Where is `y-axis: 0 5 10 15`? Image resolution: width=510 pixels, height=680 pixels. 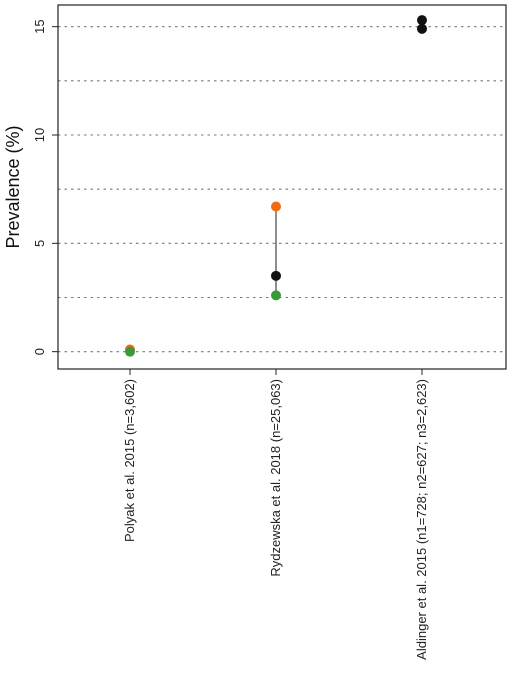
y-axis: 0 5 10 15 is located at coordinates (45, 187).